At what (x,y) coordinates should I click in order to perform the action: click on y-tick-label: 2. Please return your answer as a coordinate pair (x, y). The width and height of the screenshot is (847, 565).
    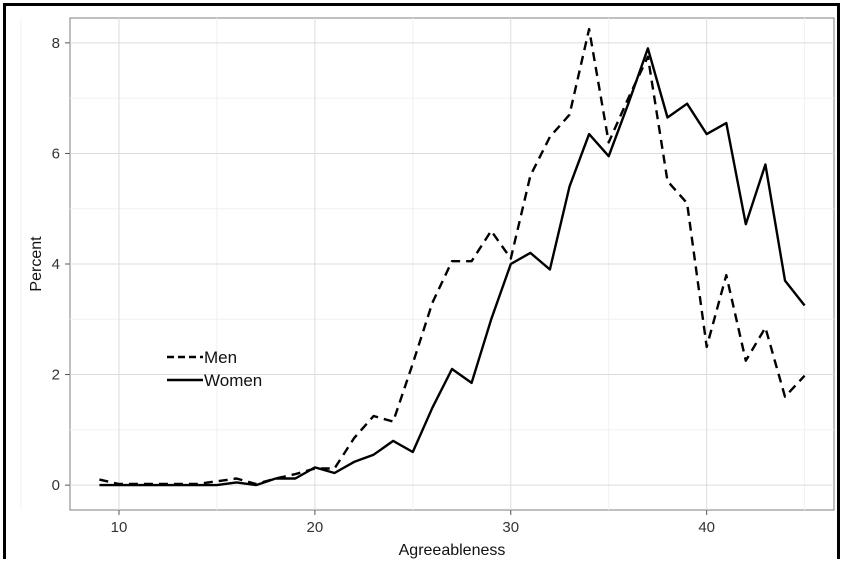
    Looking at the image, I should click on (56, 375).